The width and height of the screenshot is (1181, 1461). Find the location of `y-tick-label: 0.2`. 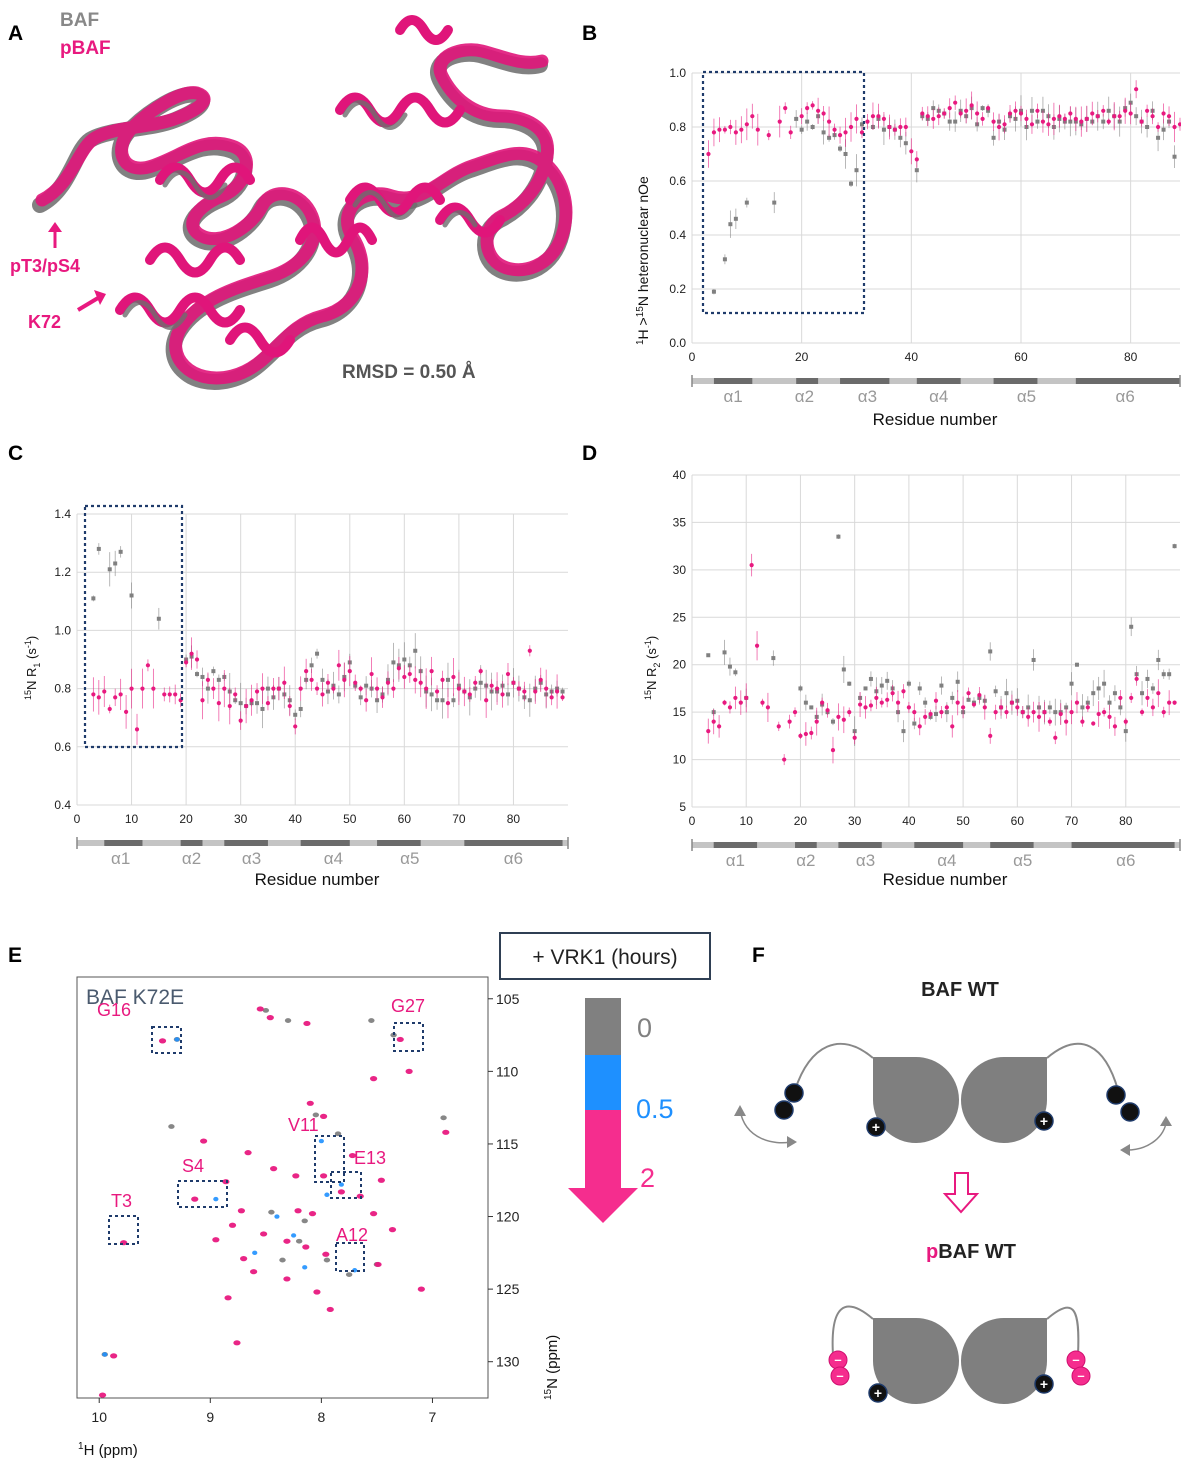

y-tick-label: 0.2 is located at coordinates (677, 289).